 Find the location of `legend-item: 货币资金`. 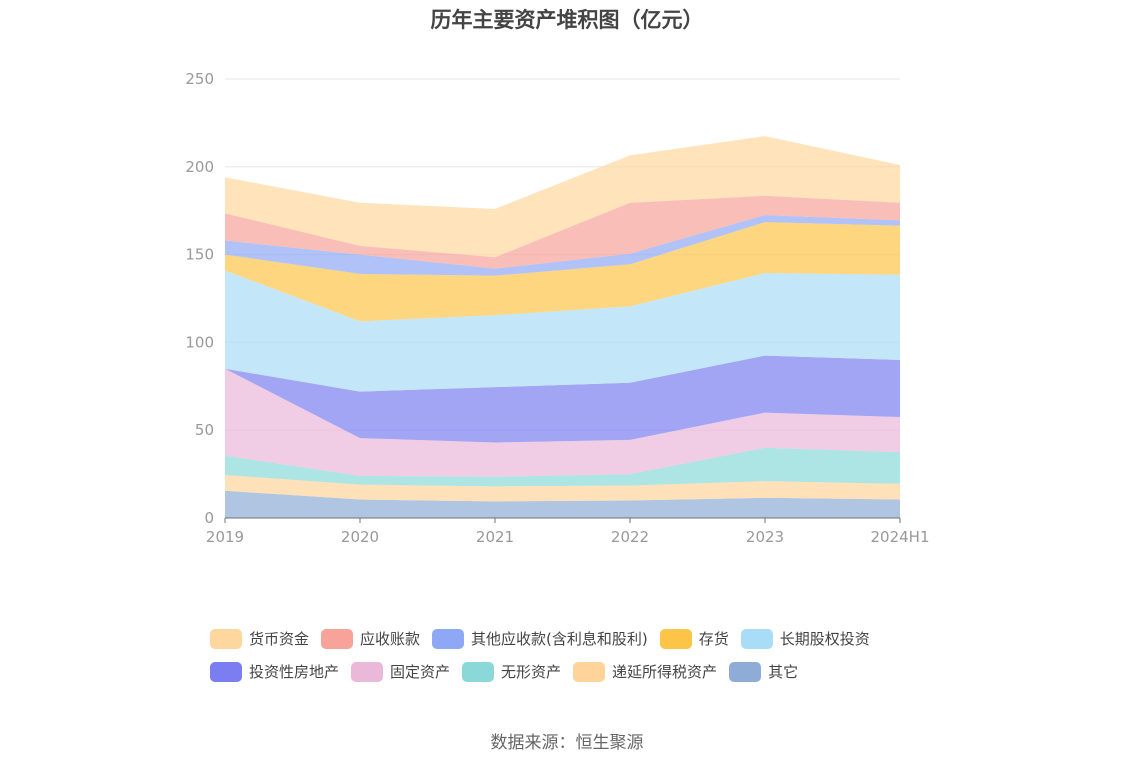

legend-item: 货币资金 is located at coordinates (259, 638).